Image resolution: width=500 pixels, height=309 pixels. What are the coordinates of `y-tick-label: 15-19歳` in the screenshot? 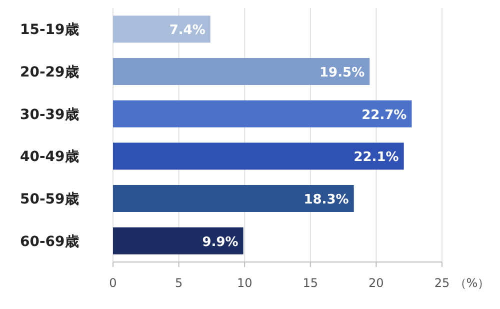 It's located at (49, 30).